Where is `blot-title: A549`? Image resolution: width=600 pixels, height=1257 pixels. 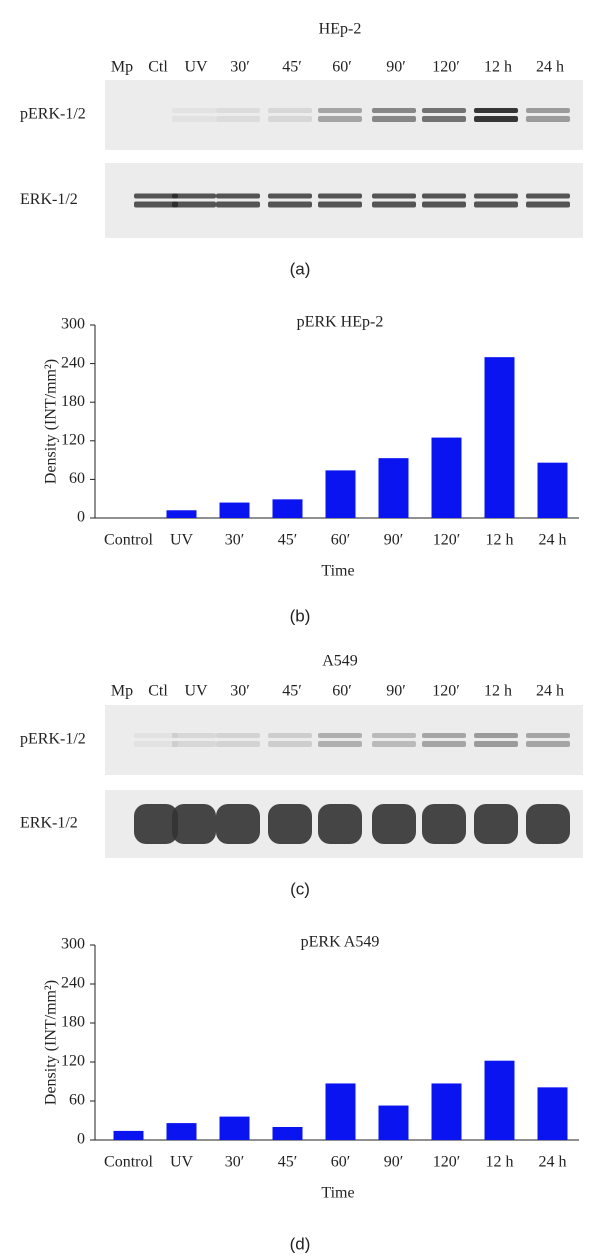
blot-title: A549 is located at coordinates (340, 661).